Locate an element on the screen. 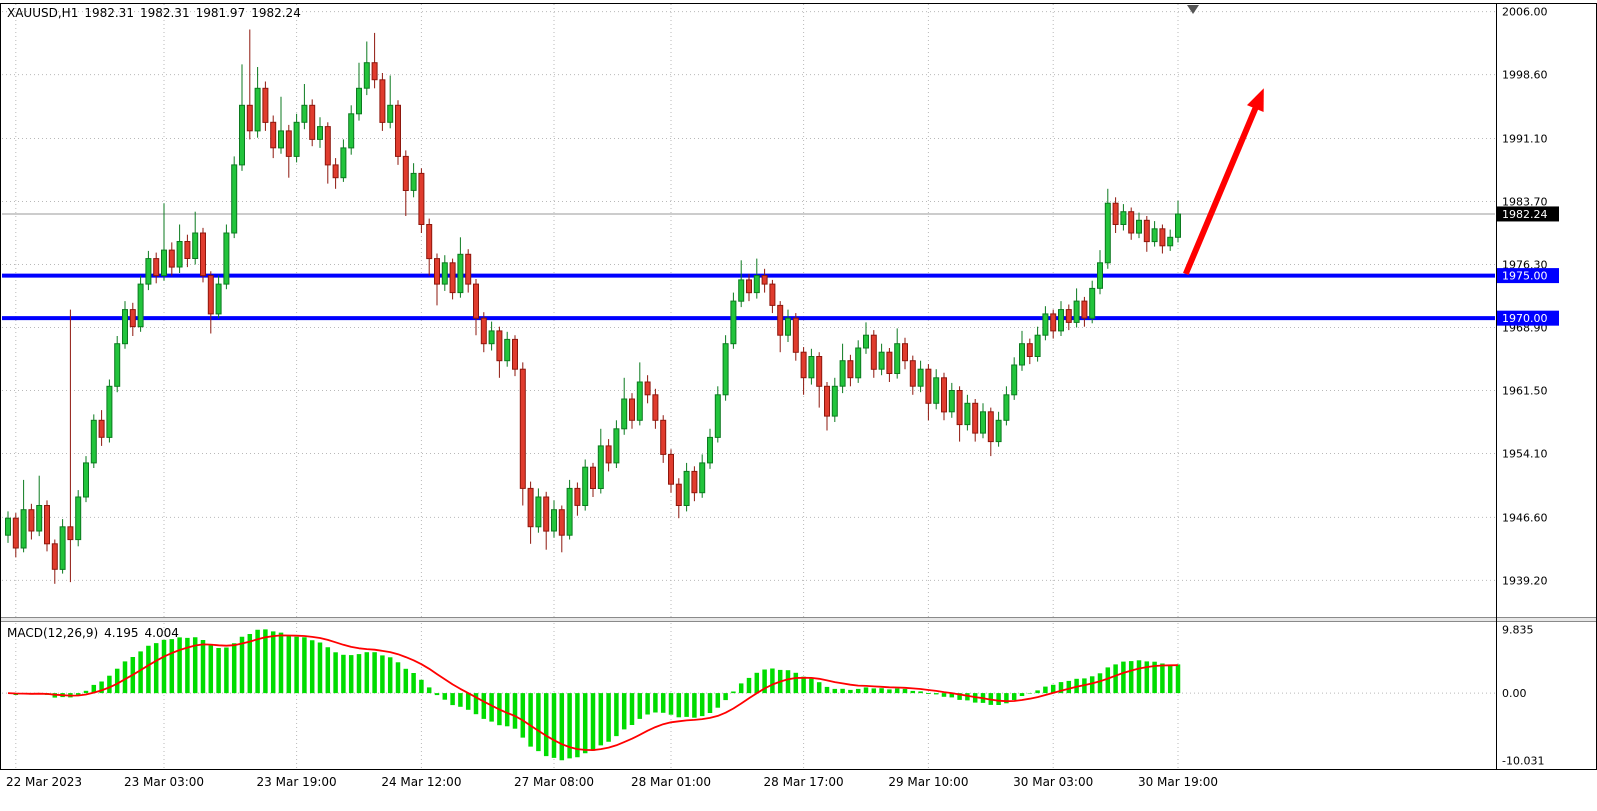 This screenshot has height=811, width=1597. macd-signal-value: 4.004 is located at coordinates (161, 633).